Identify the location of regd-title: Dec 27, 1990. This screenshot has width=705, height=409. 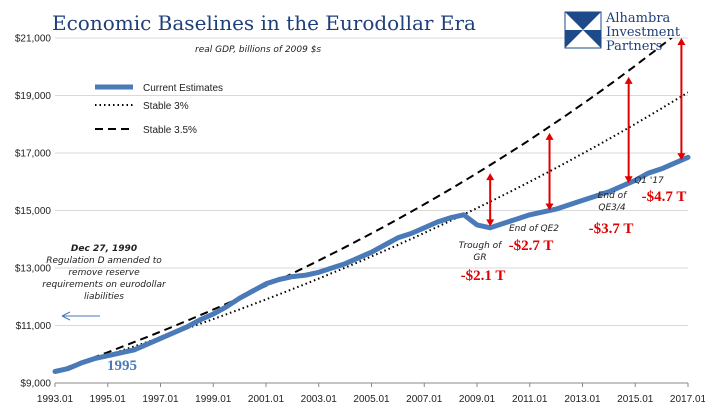
(104, 249).